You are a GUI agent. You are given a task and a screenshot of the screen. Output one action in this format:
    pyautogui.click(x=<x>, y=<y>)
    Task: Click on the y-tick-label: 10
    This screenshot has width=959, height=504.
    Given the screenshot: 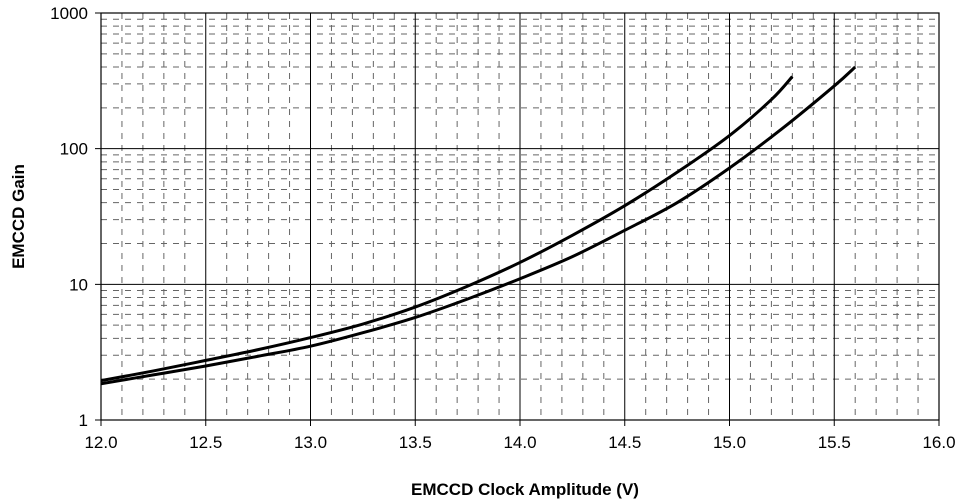 What is the action you would take?
    pyautogui.click(x=78, y=284)
    